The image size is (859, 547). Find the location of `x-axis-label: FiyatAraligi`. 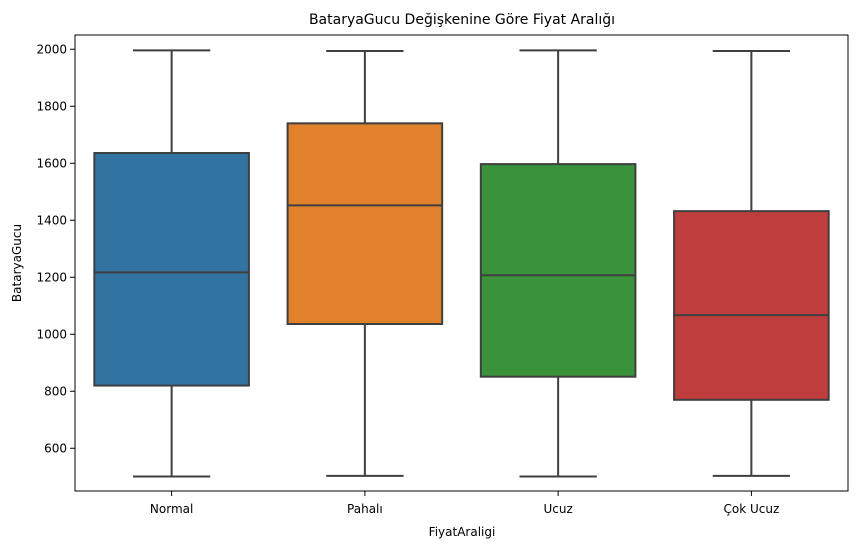

x-axis-label: FiyatAraligi is located at coordinates (462, 532).